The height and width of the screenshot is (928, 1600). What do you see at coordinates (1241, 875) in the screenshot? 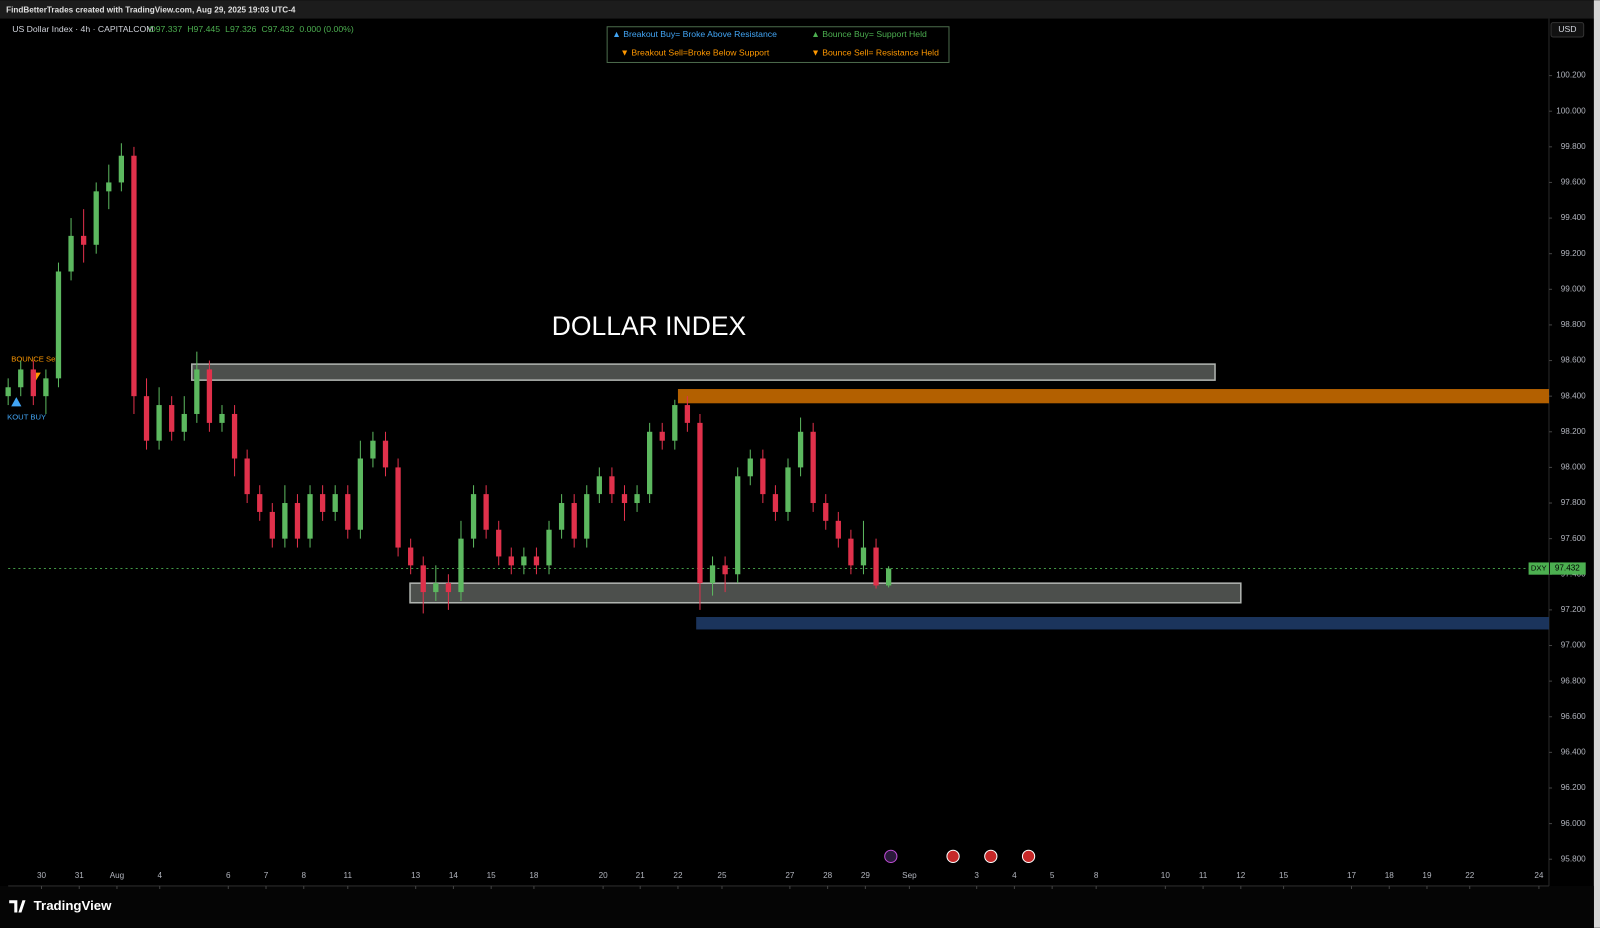
I see `x-tick-label: 12` at bounding box center [1241, 875].